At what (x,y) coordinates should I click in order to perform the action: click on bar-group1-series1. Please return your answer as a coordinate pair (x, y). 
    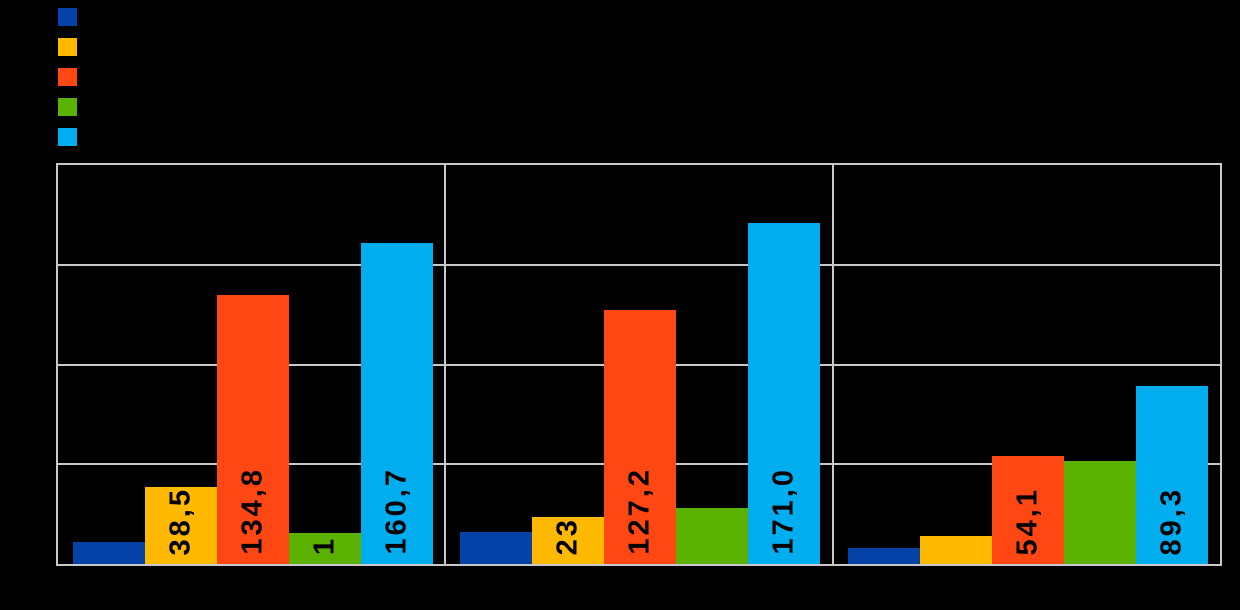
    Looking at the image, I should click on (109, 553).